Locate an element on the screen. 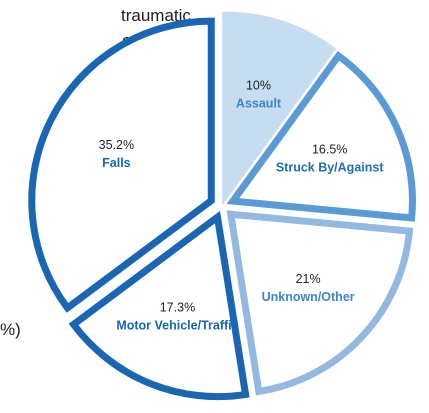  pie-slice-assault is located at coordinates (279, 108).